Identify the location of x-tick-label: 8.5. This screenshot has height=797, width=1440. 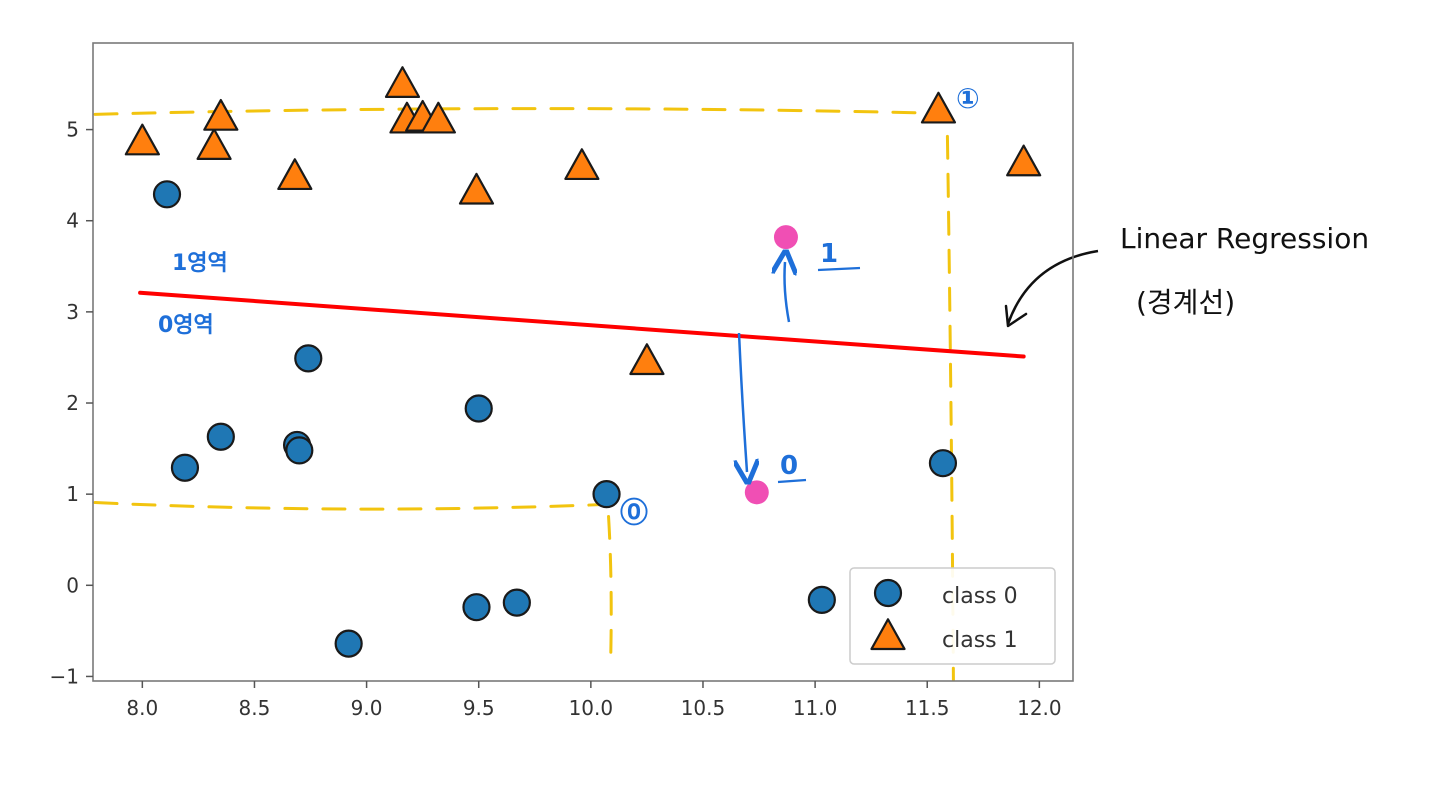
(255, 708).